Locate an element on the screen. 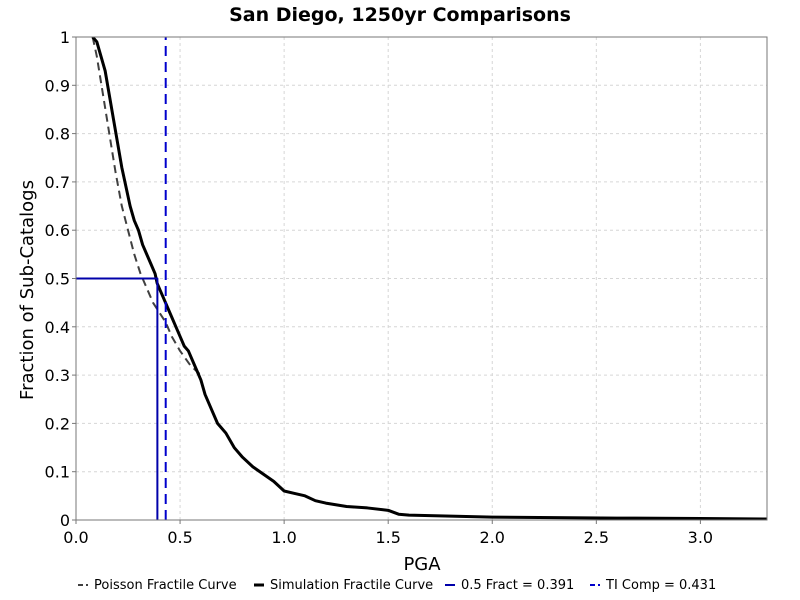  y-tick-label: 0.1 is located at coordinates (57, 472).